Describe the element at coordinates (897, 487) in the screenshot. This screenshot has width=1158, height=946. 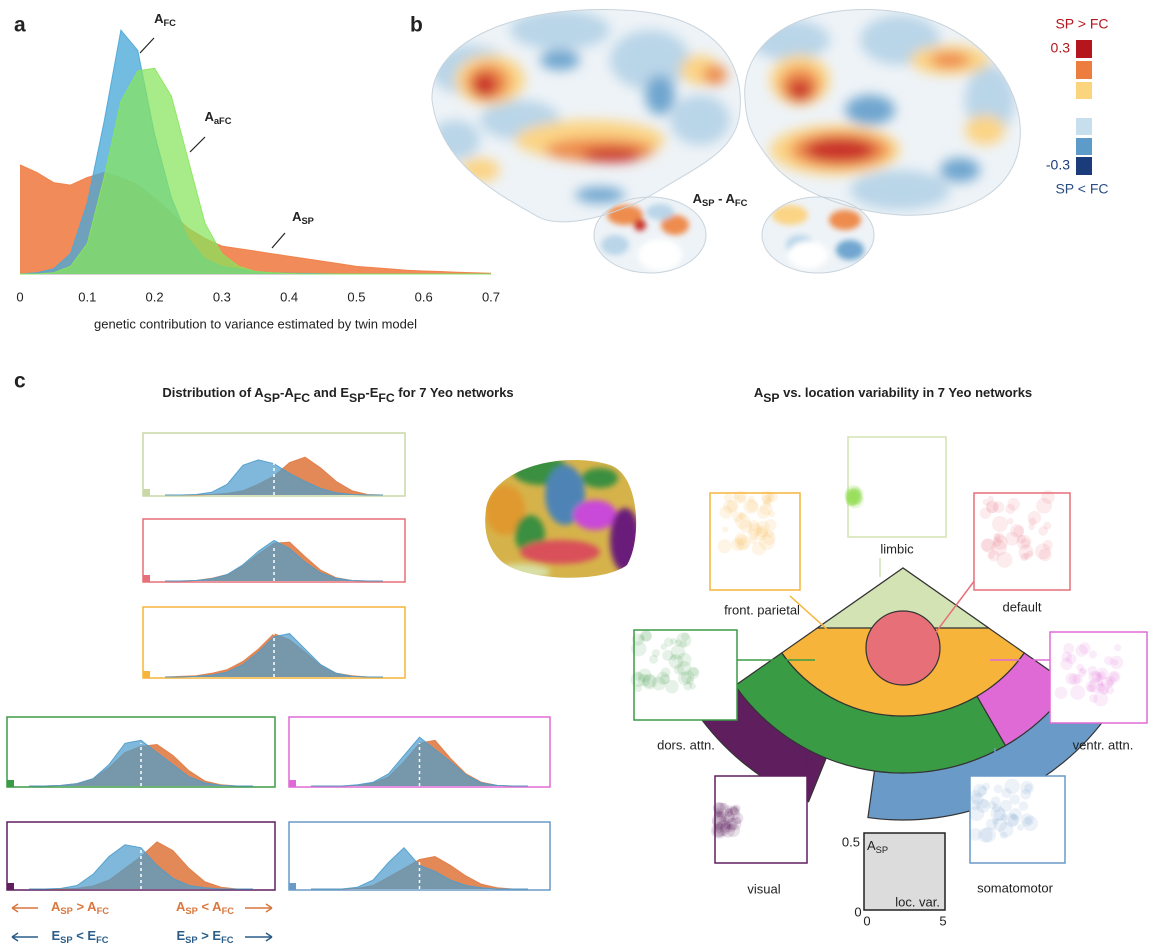
I see `scatter-frame` at that location.